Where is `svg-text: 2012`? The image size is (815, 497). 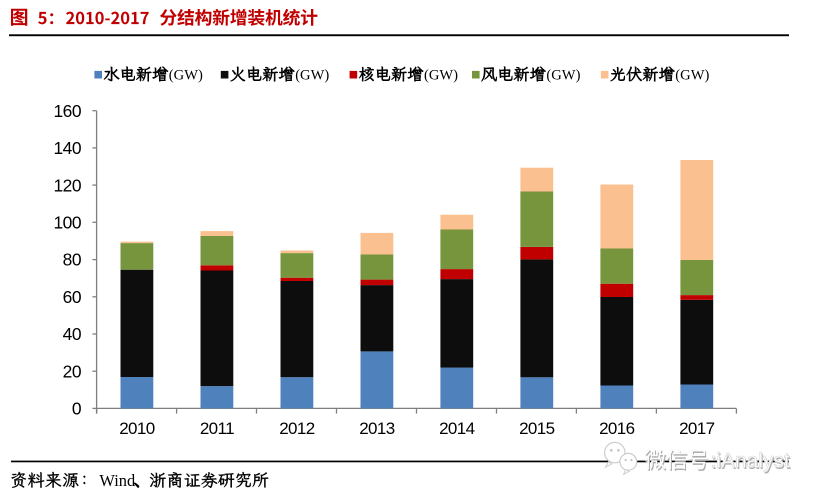
svg-text: 2012 is located at coordinates (297, 428).